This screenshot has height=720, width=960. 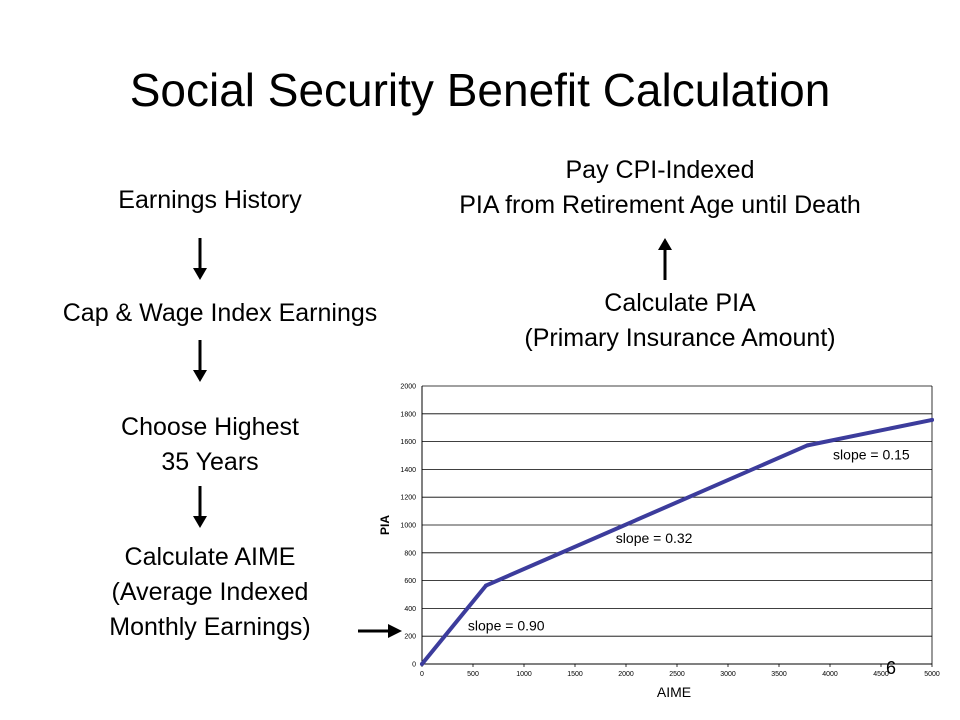 What do you see at coordinates (408, 387) in the screenshot?
I see `y-tick-label: 2000` at bounding box center [408, 387].